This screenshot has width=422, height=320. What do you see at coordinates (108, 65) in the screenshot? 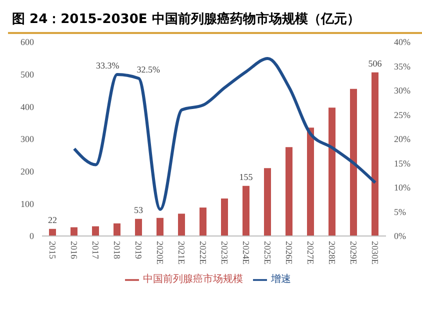
I see `data-label: 33.3%` at bounding box center [108, 65].